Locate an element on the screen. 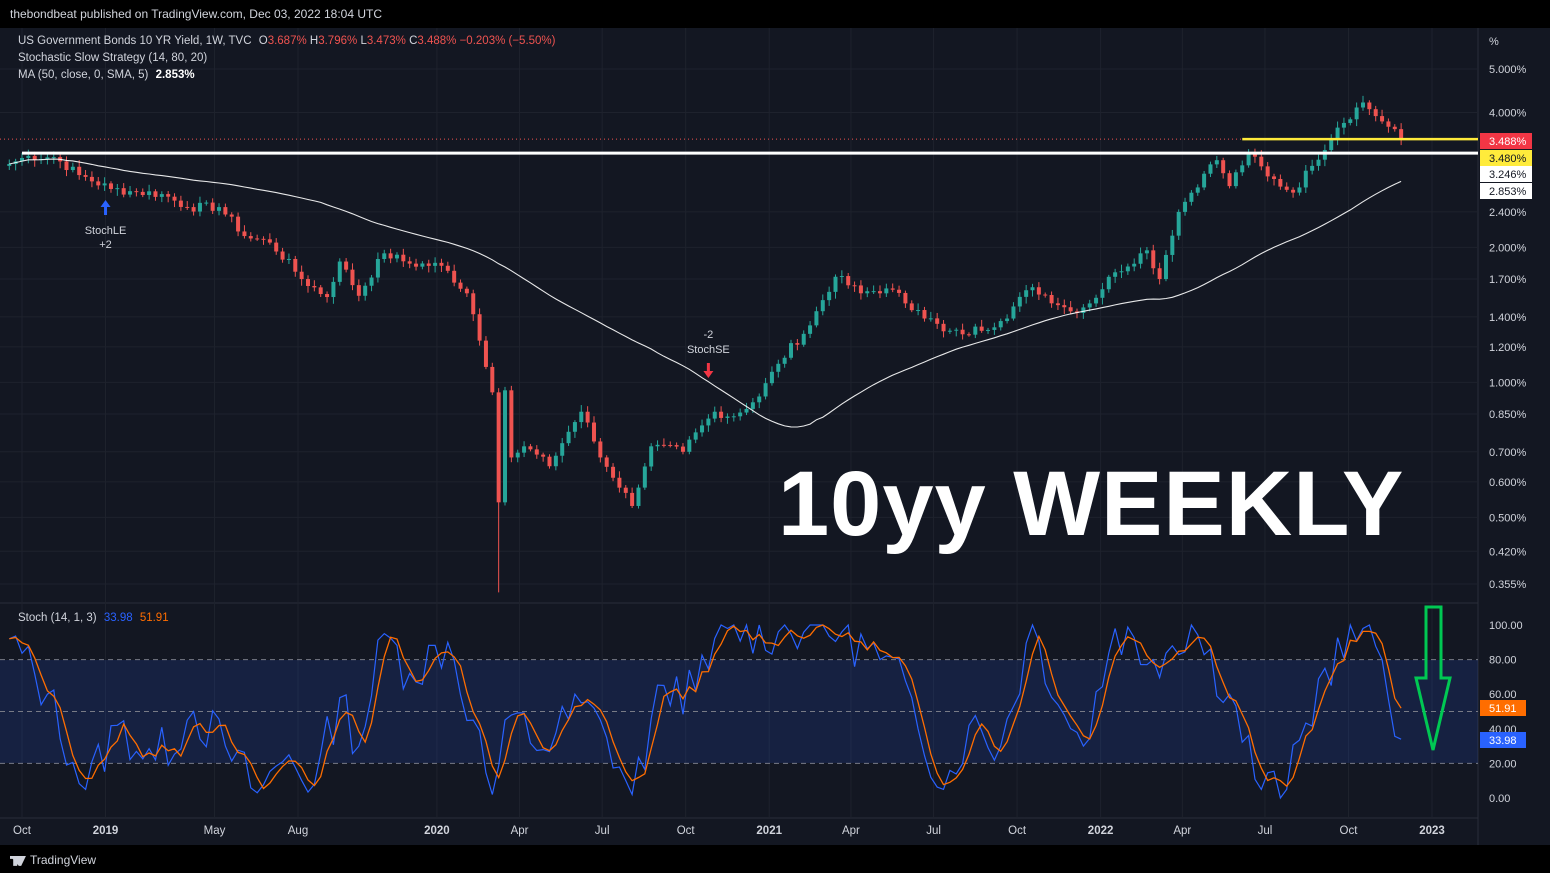 This screenshot has width=1550, height=873. last-price-tag-text: 3.480% is located at coordinates (1508, 159).